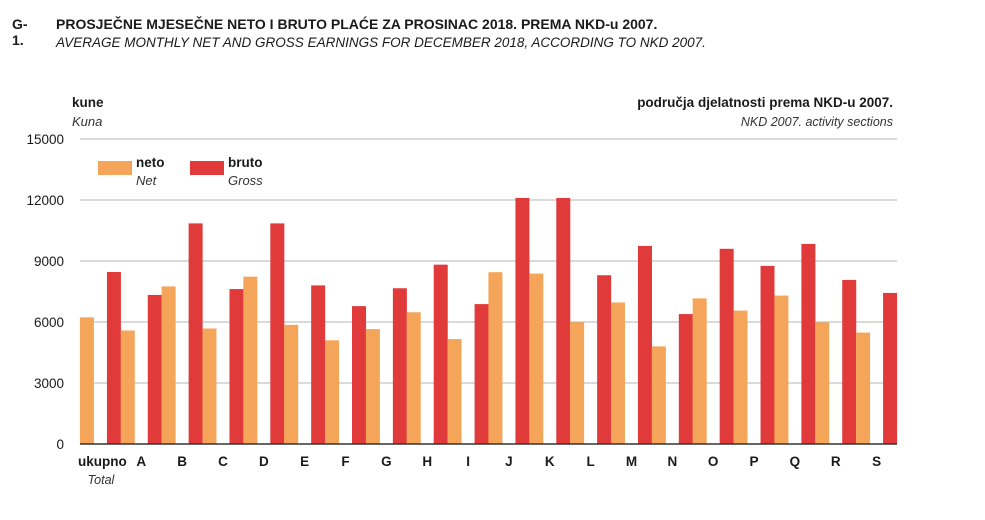  What do you see at coordinates (591, 461) in the screenshot?
I see `x-tick-label: L` at bounding box center [591, 461].